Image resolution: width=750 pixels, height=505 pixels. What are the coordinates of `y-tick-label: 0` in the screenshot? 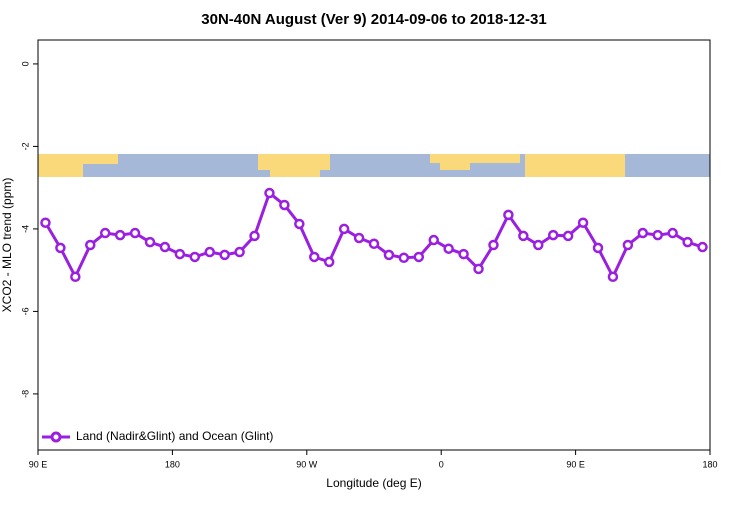 It's located at (25, 63).